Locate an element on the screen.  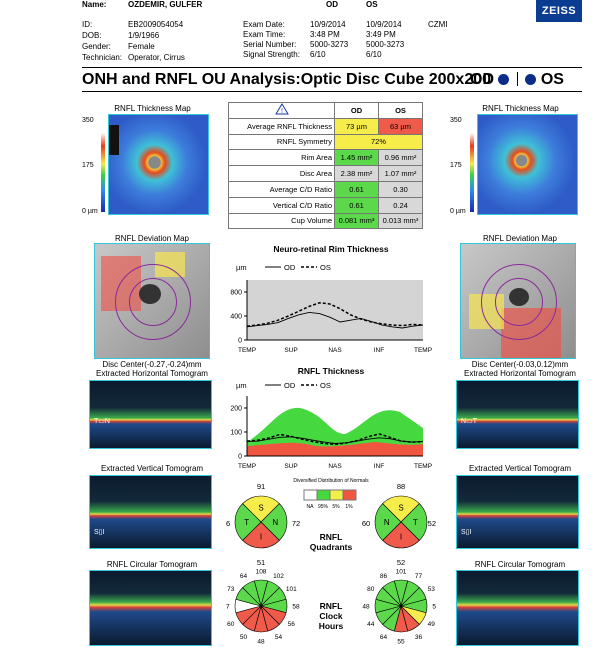
serial-od: 5000-3273 is located at coordinates (329, 44).